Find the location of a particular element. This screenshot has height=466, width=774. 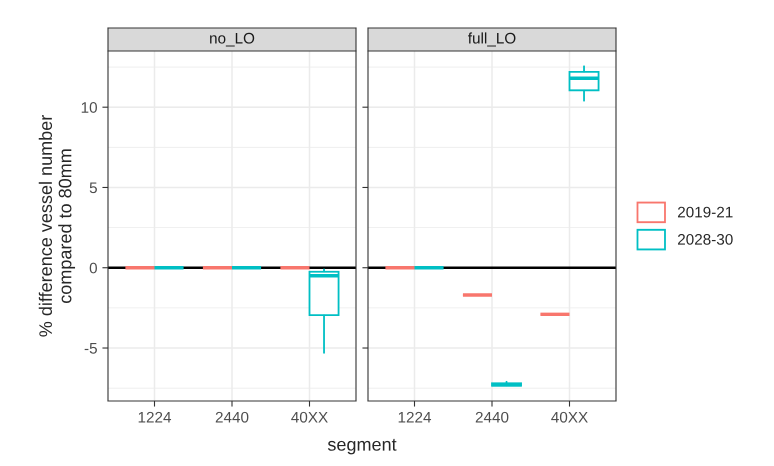

y-axis-title: % difference vessel number compared to 80mm is located at coordinates (57, 226).